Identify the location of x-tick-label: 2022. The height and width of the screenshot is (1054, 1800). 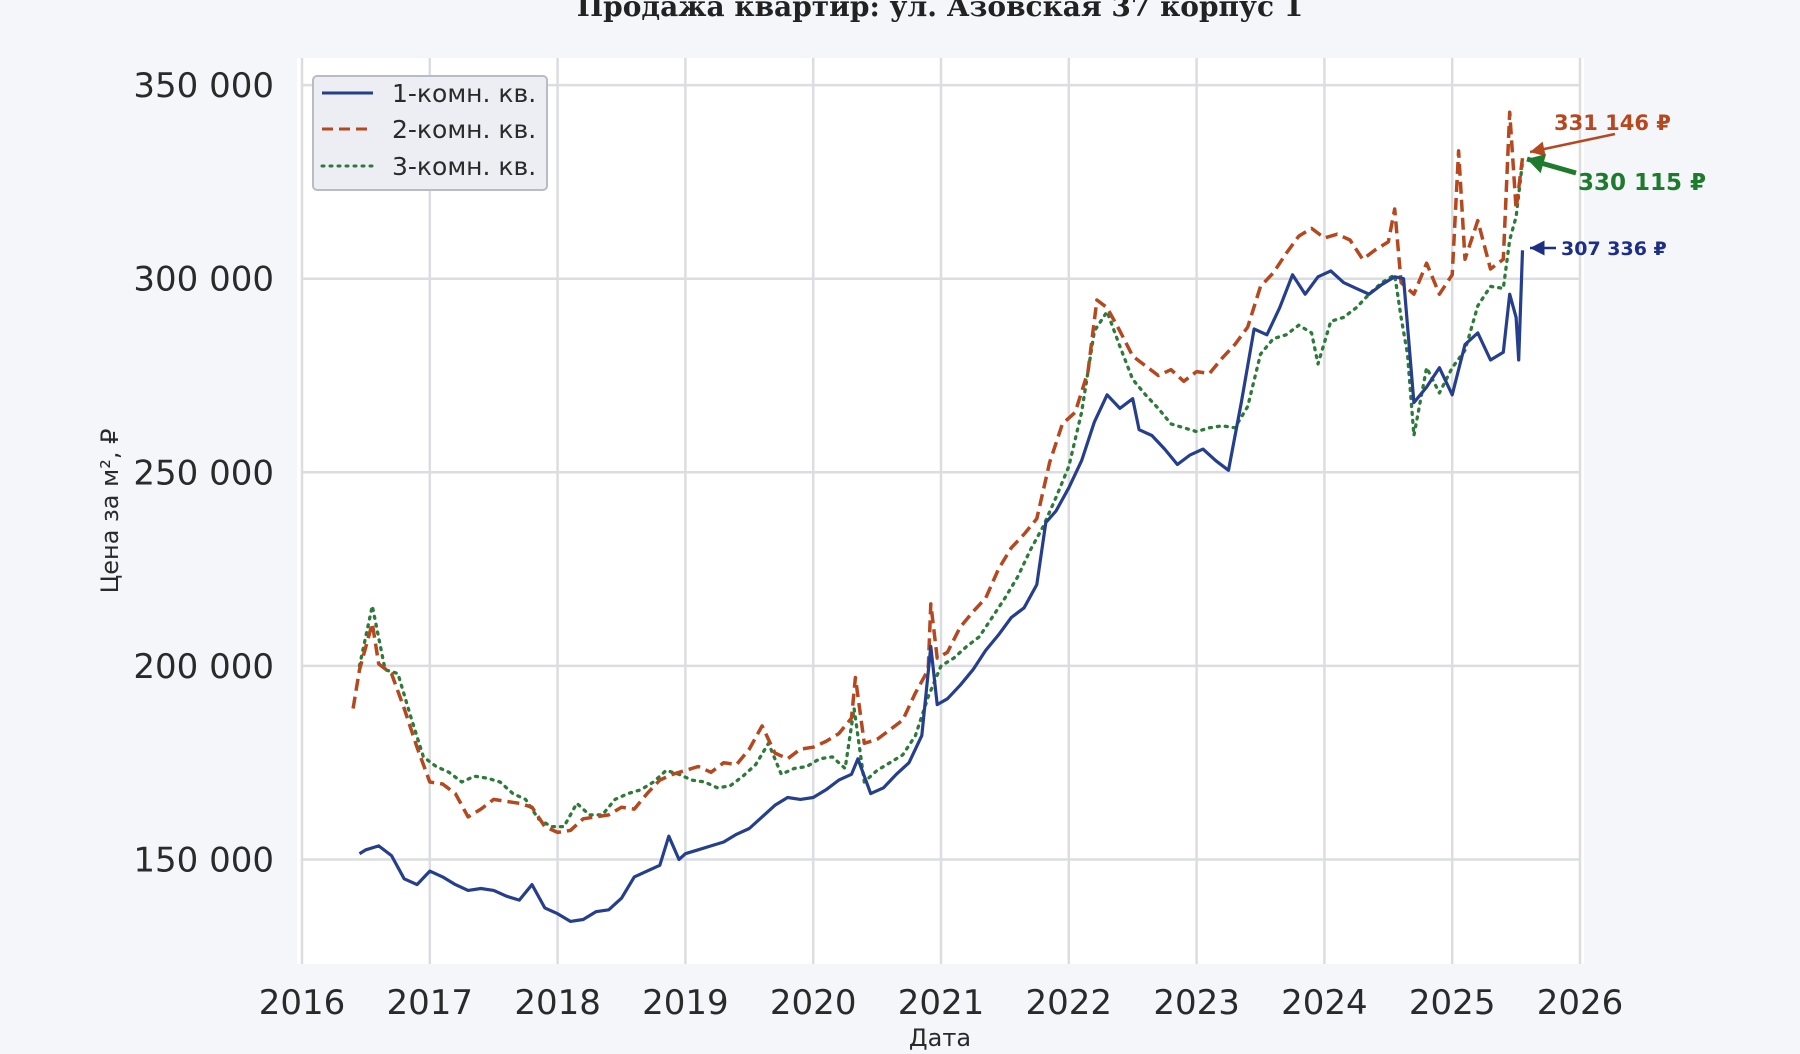
(1069, 1003).